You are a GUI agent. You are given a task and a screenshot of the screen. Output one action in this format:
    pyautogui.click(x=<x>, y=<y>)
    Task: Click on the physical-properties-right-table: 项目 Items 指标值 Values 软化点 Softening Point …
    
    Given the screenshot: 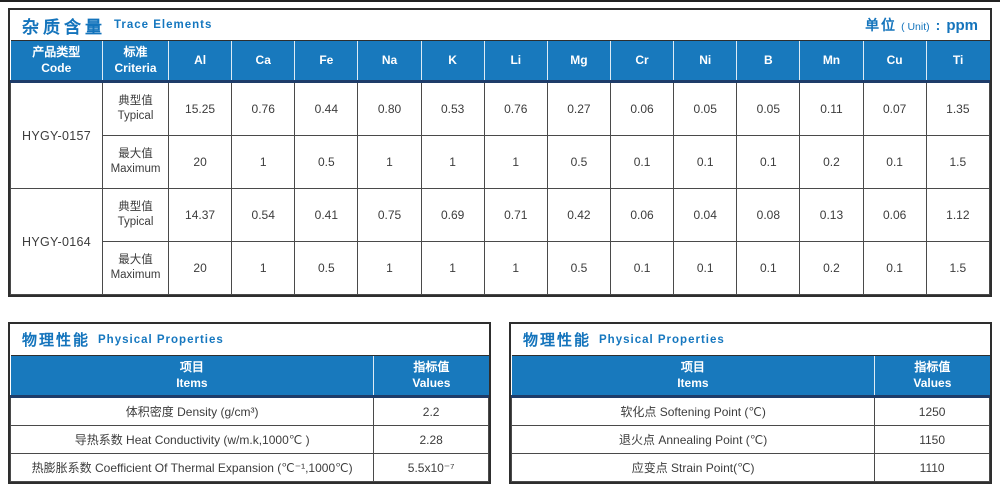 What is the action you would take?
    pyautogui.click(x=750, y=419)
    